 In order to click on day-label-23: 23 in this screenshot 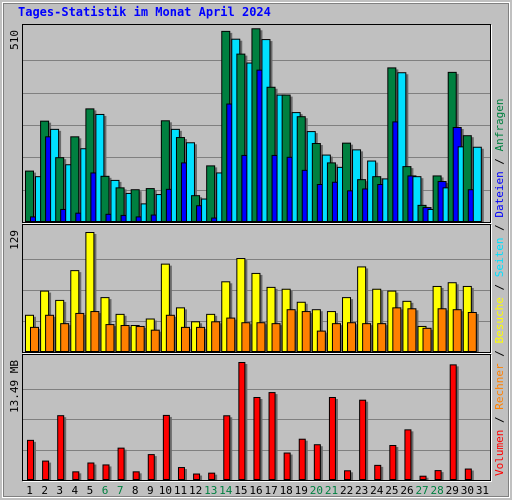, I will do `click(361, 490)`.